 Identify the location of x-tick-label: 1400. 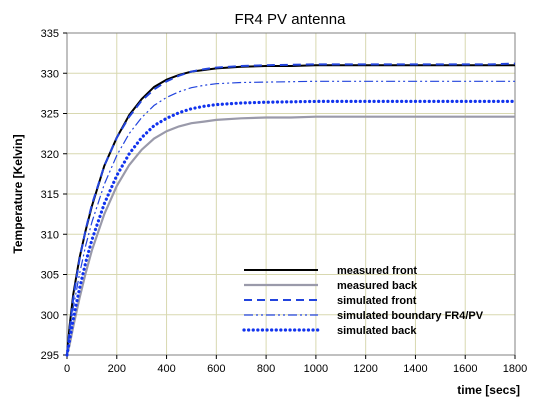
(415, 369).